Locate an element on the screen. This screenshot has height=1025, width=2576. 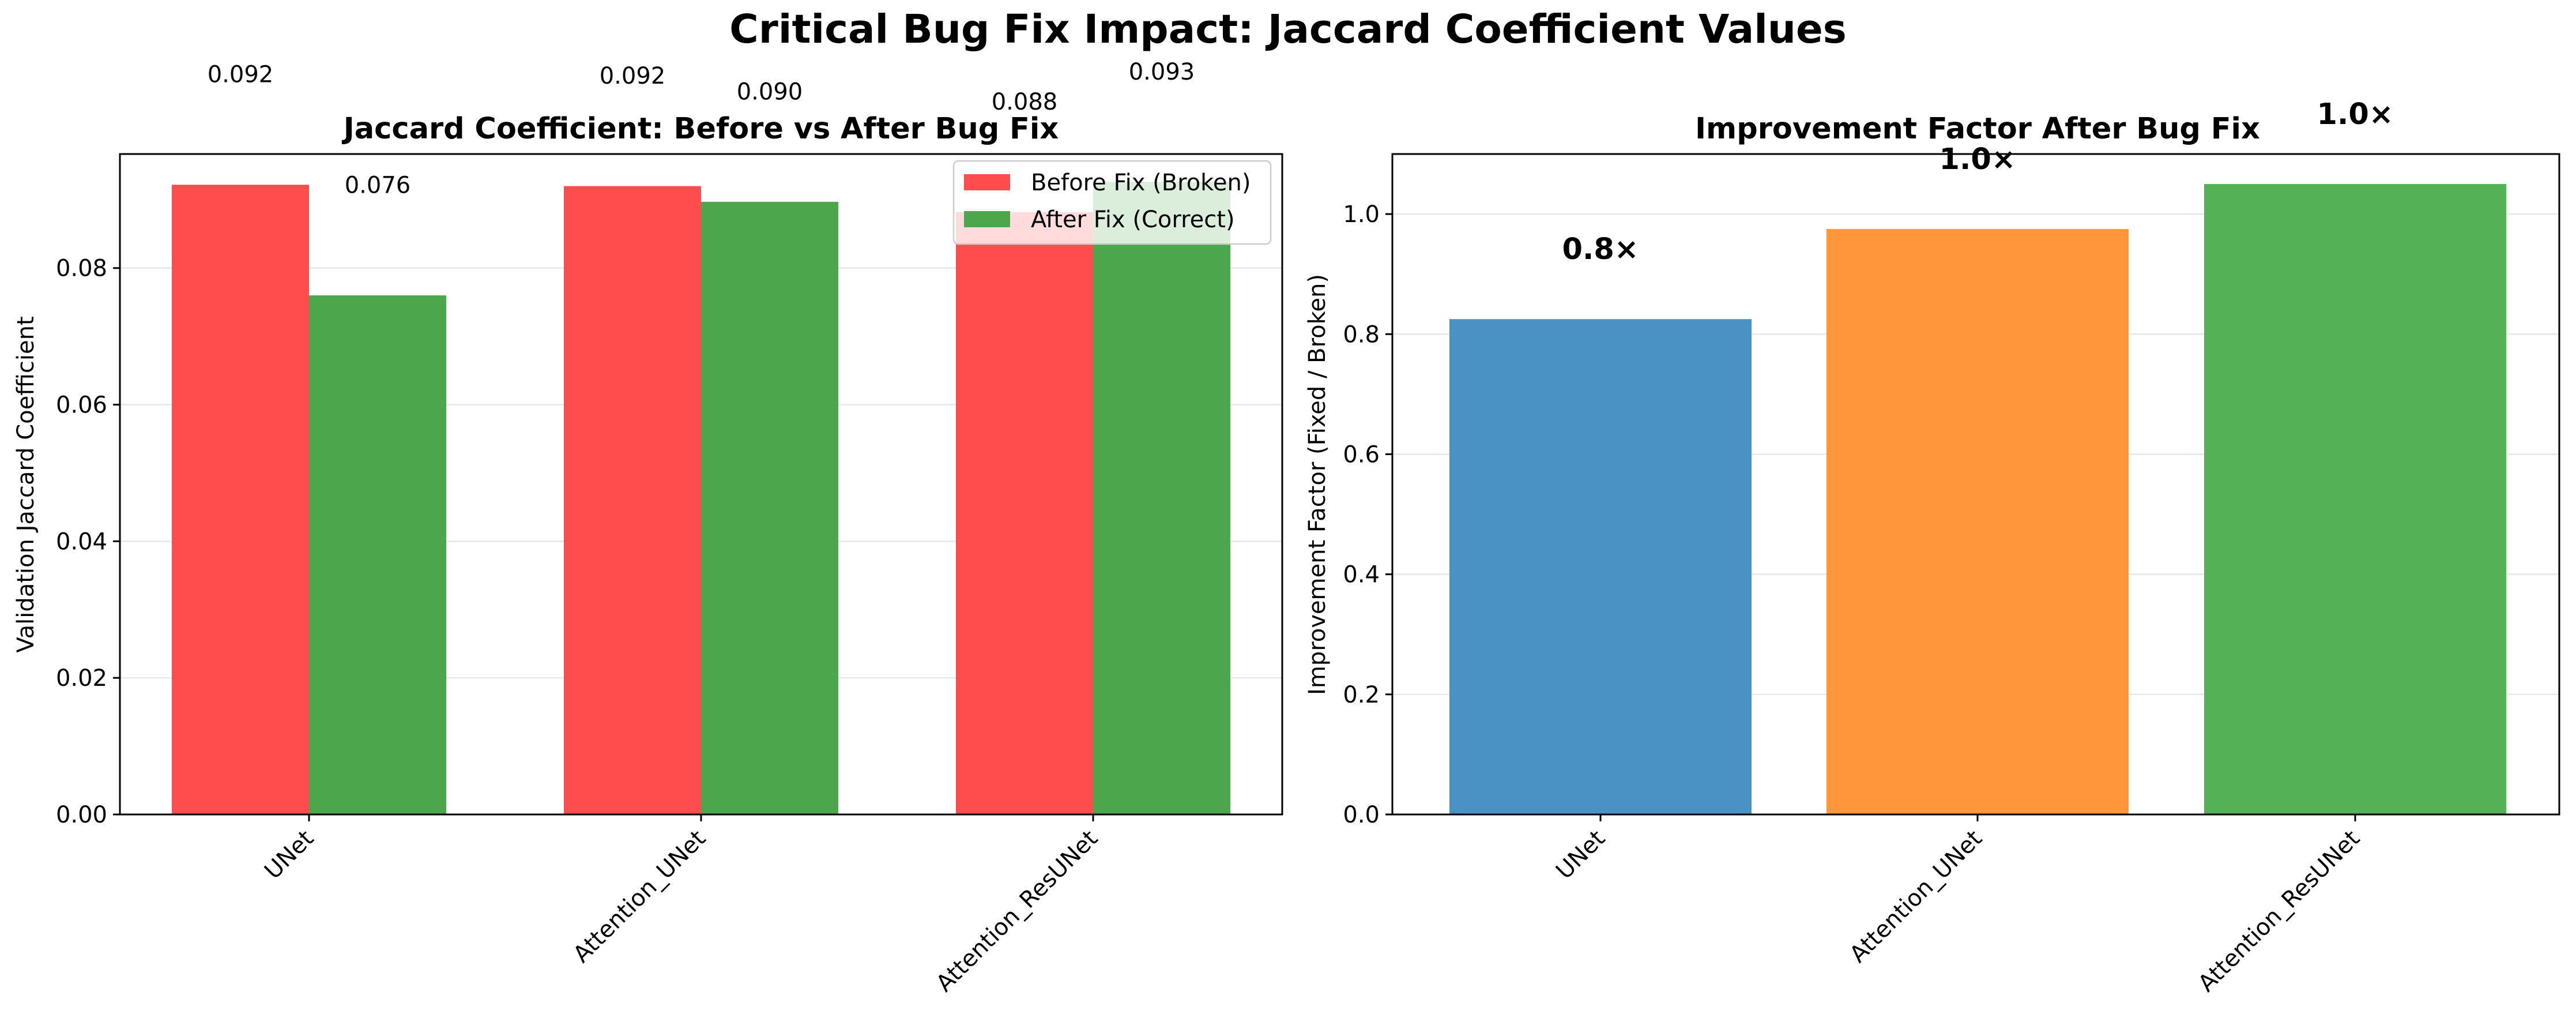
y-tick-label: 0.4 is located at coordinates (1361, 575).